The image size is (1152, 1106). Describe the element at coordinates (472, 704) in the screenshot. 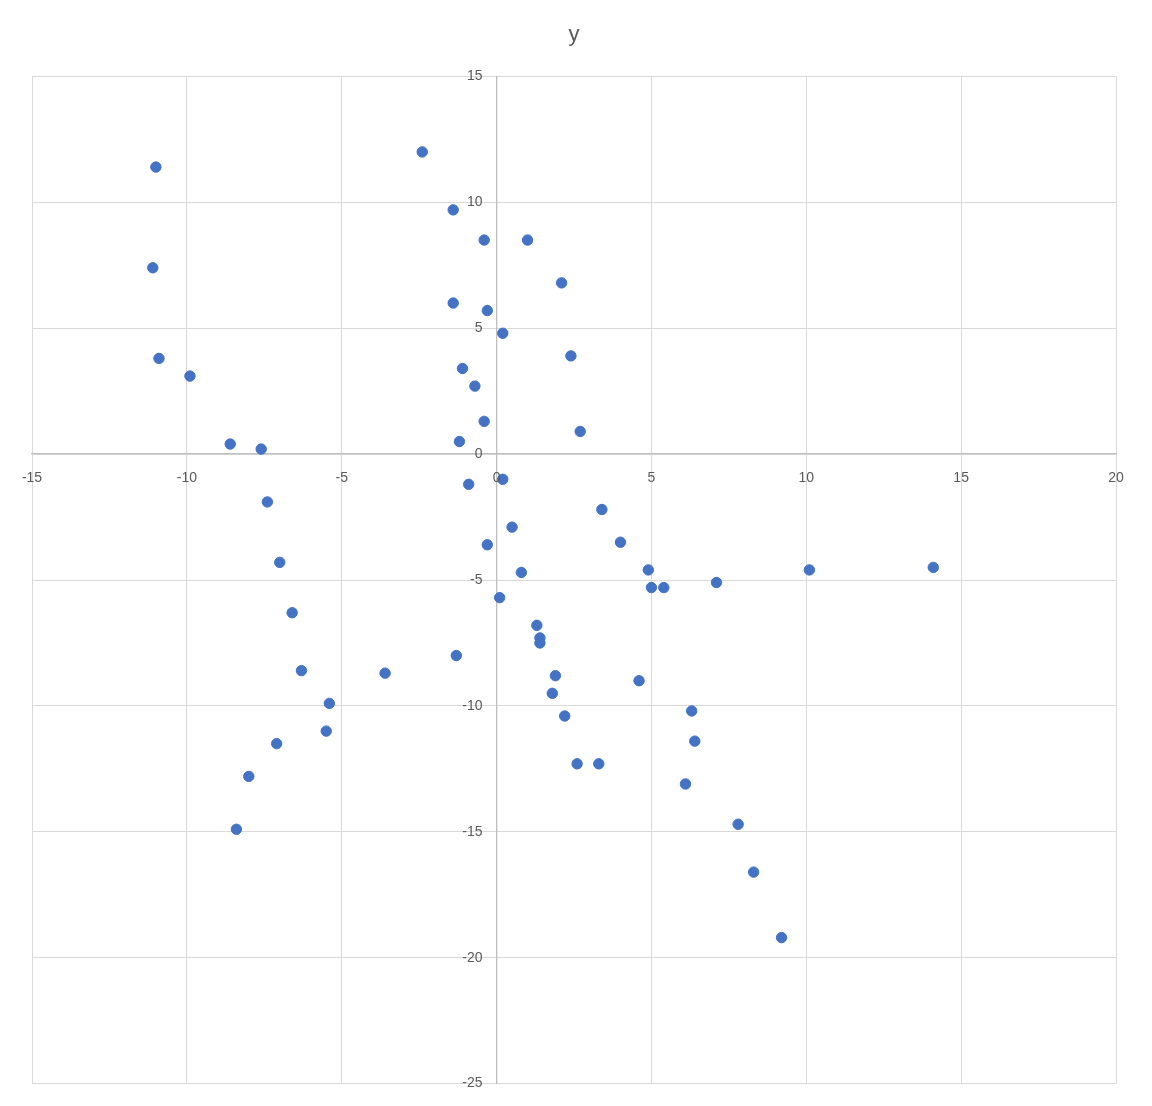

I see `y-tick-label: -10` at that location.